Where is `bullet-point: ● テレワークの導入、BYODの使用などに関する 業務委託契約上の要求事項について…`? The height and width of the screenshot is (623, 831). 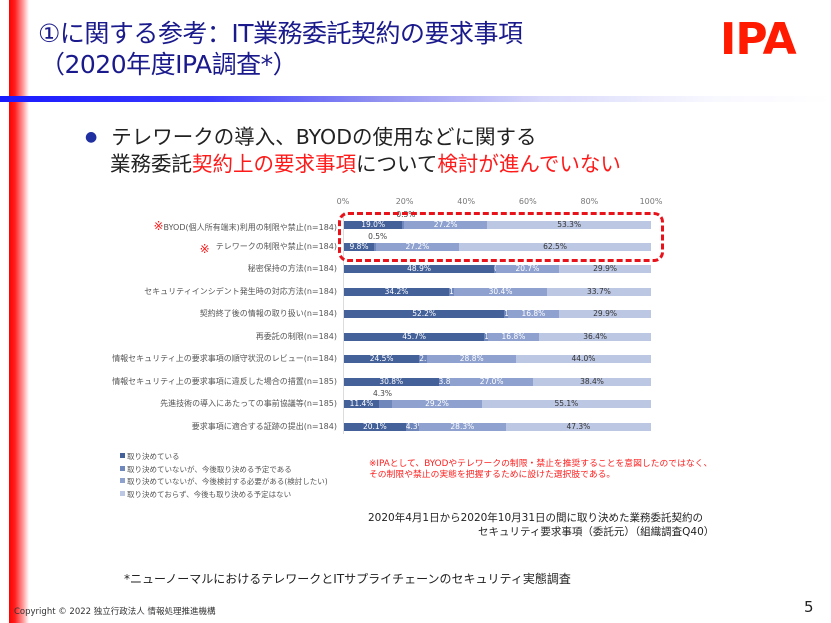
bullet-point: ● テレワークの導入、BYODの使用などに関する 業務委託契約上の要求事項について… is located at coordinates (353, 151).